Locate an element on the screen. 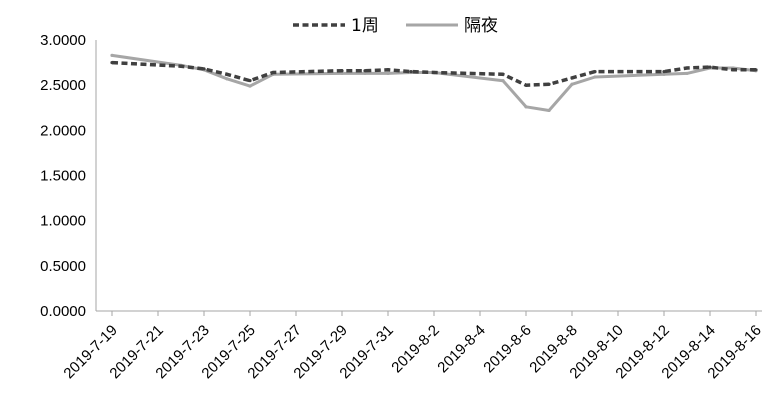 The image size is (775, 409). y-tick-label: 1.0000 is located at coordinates (63, 221).